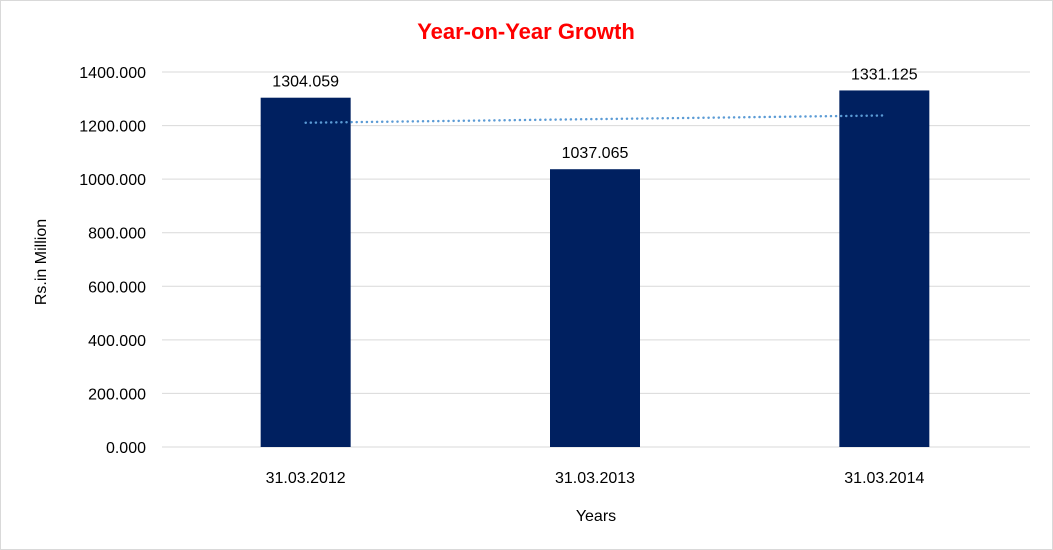 The height and width of the screenshot is (550, 1053). Describe the element at coordinates (306, 478) in the screenshot. I see `x-tick-label: 31.03.2012` at that location.